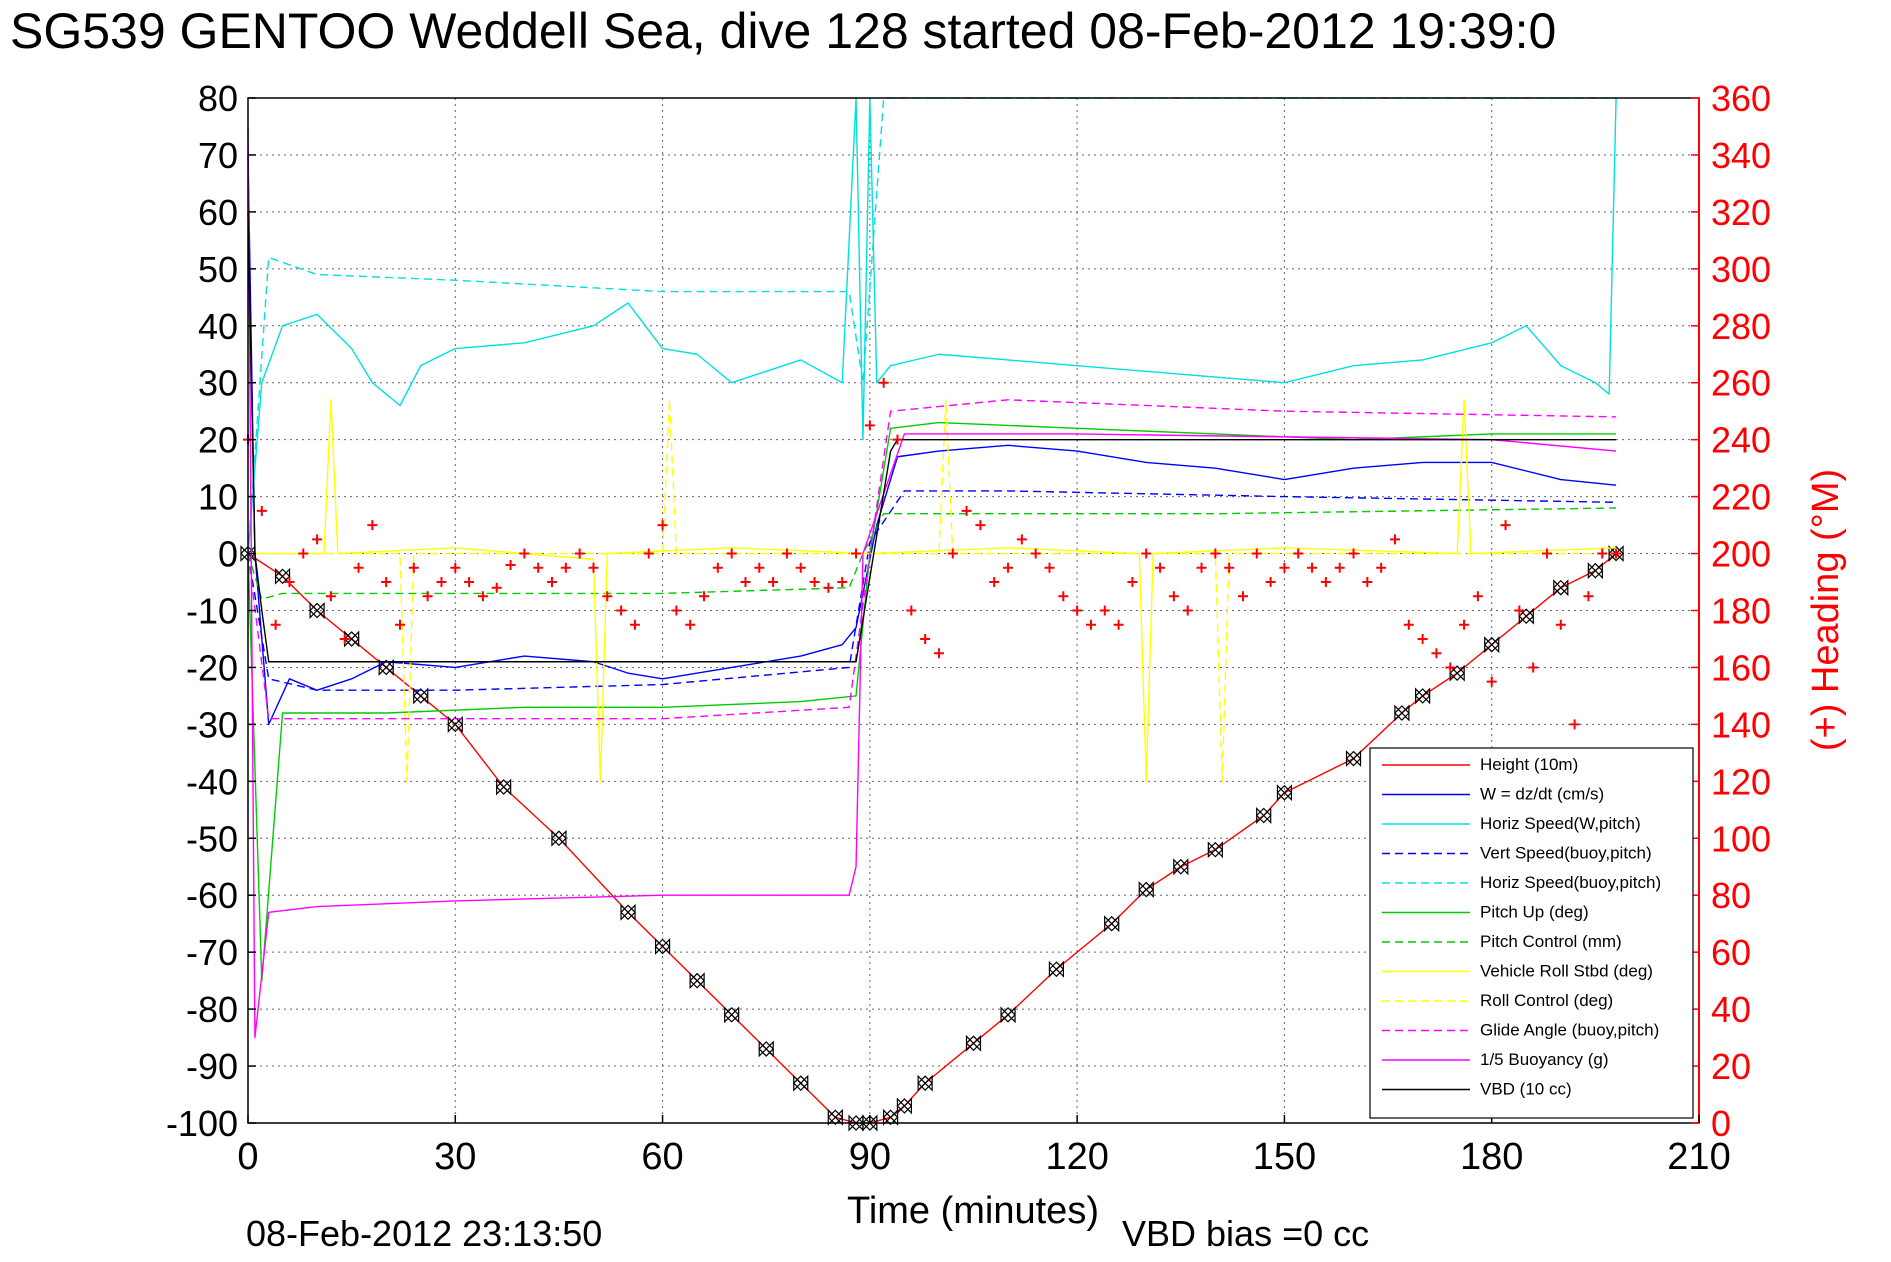 The image size is (1891, 1262). Describe the element at coordinates (212, 781) in the screenshot. I see `y-tick-label: -40` at that location.